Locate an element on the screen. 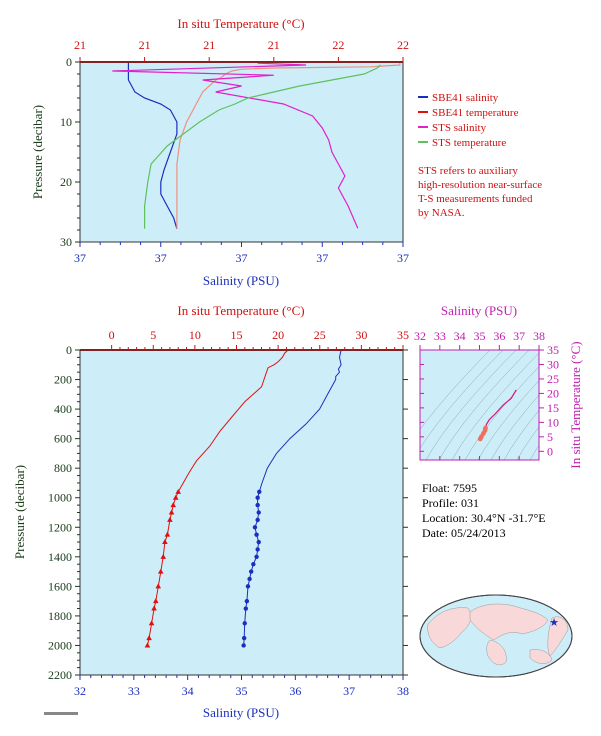  salinity-tick-label: 33 is located at coordinates (134, 691).